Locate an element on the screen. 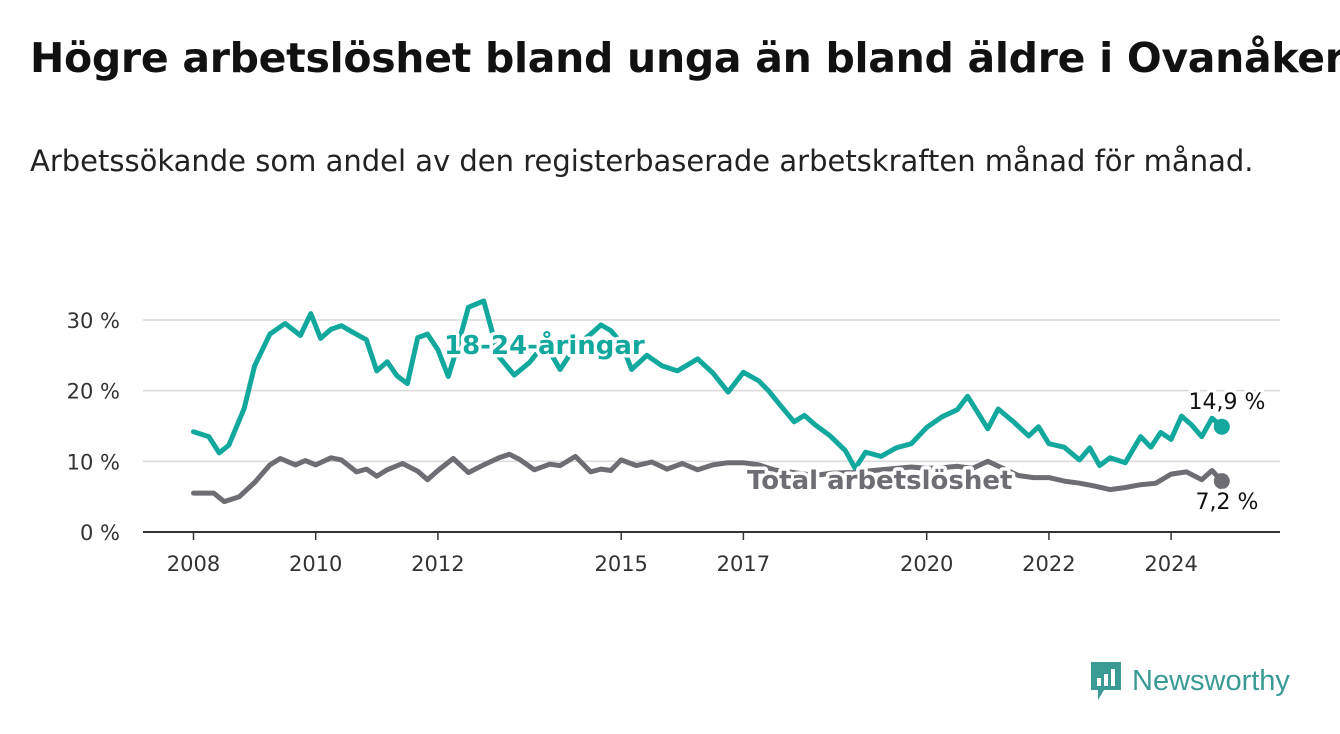  y-tick-label: 30 % is located at coordinates (93, 321).